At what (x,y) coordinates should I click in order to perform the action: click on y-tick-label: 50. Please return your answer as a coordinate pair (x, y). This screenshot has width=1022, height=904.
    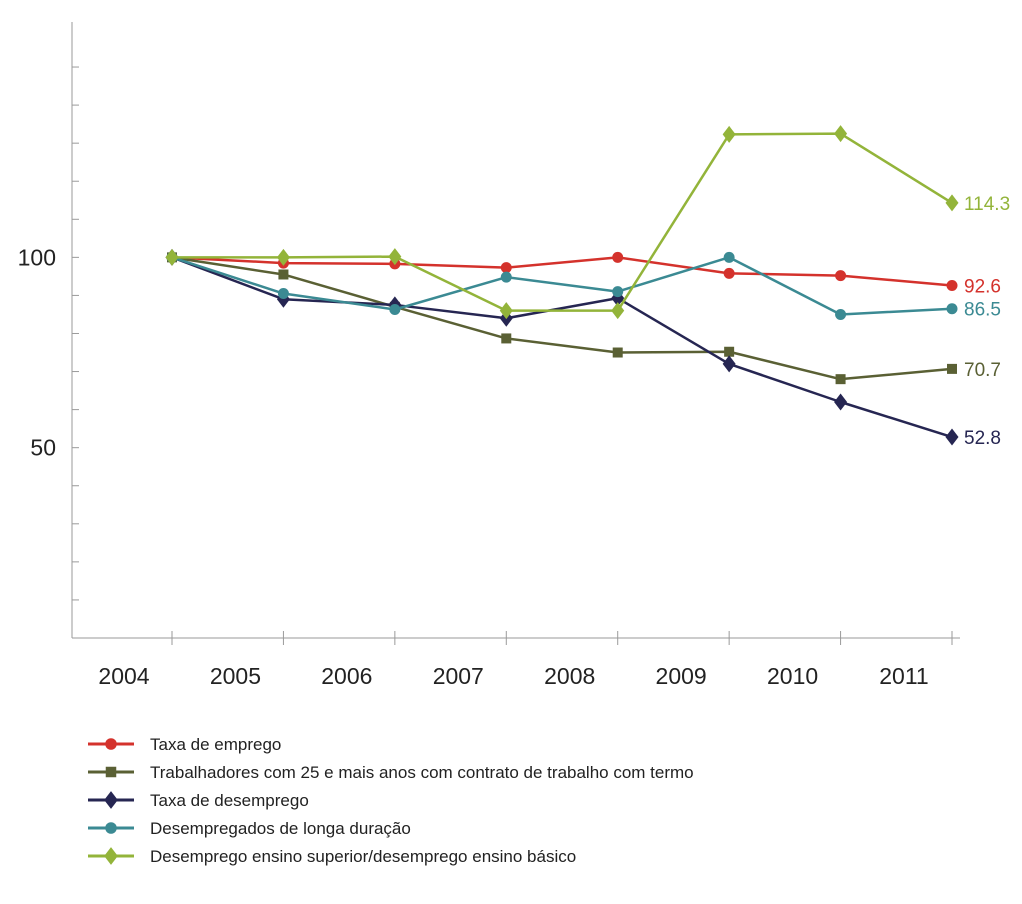
    Looking at the image, I should click on (43, 448).